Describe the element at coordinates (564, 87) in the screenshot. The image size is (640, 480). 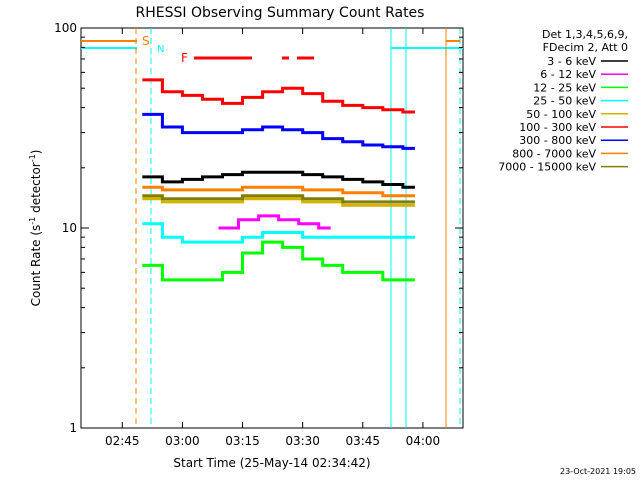
I see `legend-label: 12 - 25 keV` at that location.